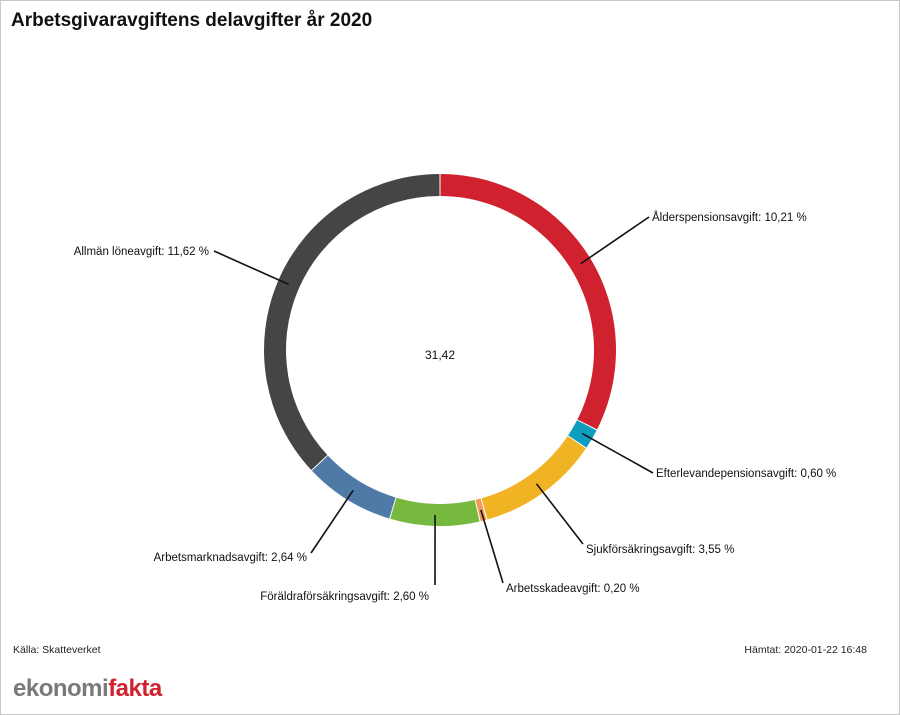 This screenshot has width=900, height=715. I want to click on leader-line-sjukforsakringsavgift, so click(559, 514).